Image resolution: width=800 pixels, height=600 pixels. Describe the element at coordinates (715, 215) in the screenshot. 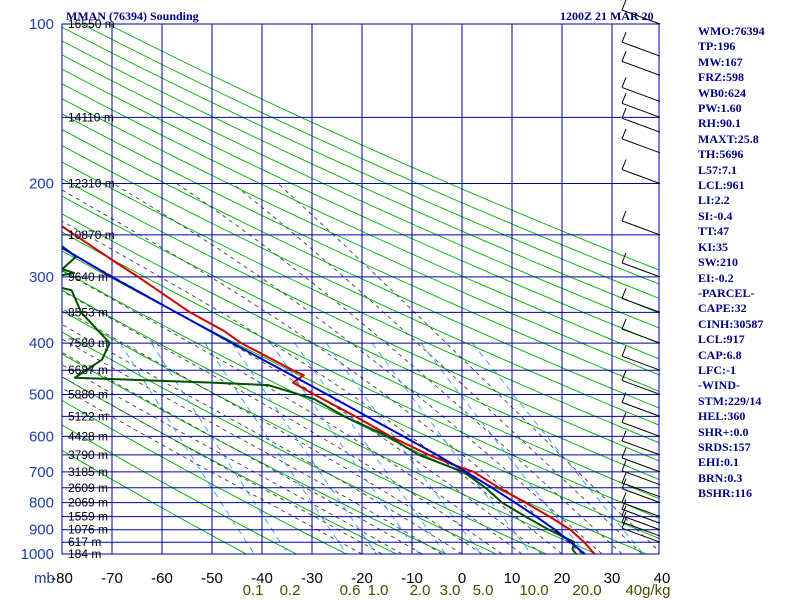

I see `stability-index-item: SI:-0.4` at that location.